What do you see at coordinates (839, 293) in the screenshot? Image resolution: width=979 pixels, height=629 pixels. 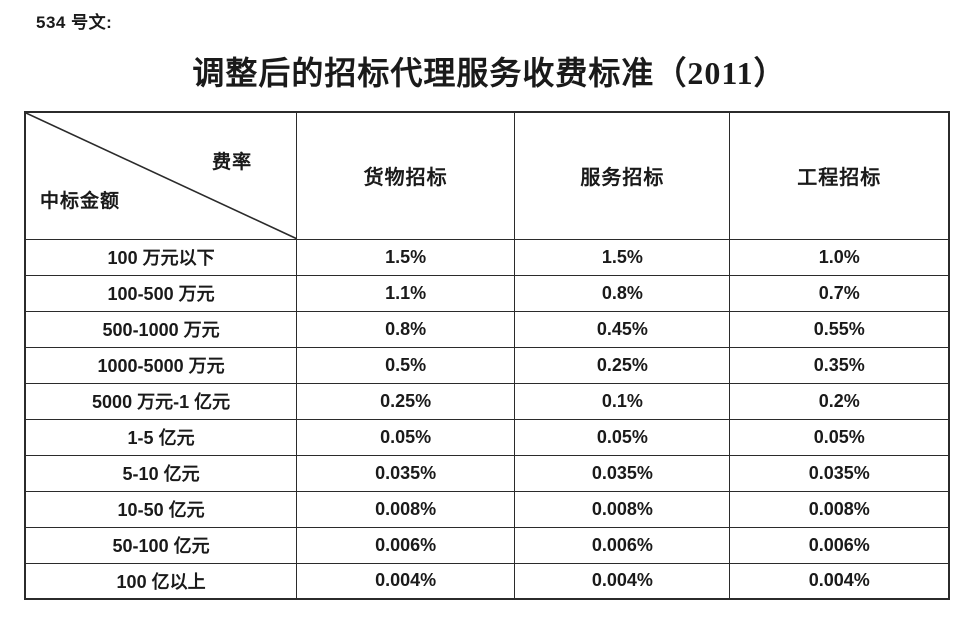 I see `fee-value-cell: 0.7%` at bounding box center [839, 293].